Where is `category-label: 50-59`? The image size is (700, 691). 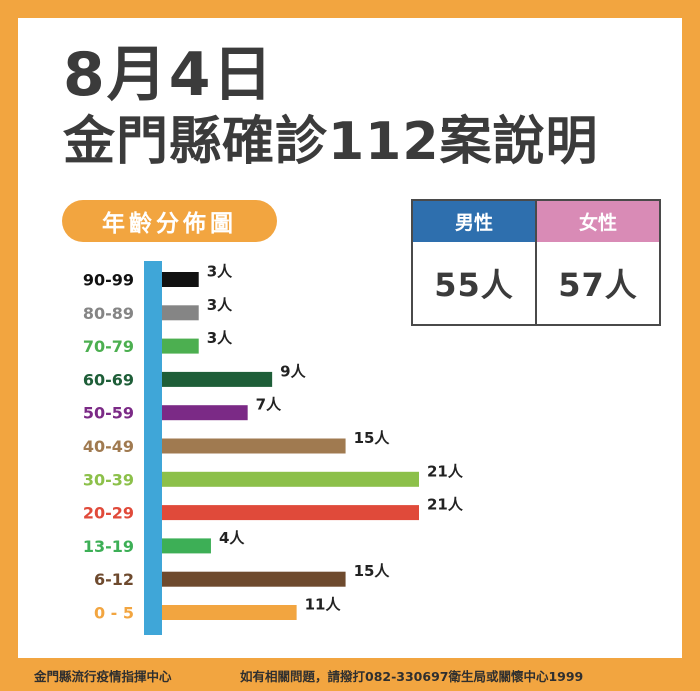
category-label: 50-59 is located at coordinates (108, 413).